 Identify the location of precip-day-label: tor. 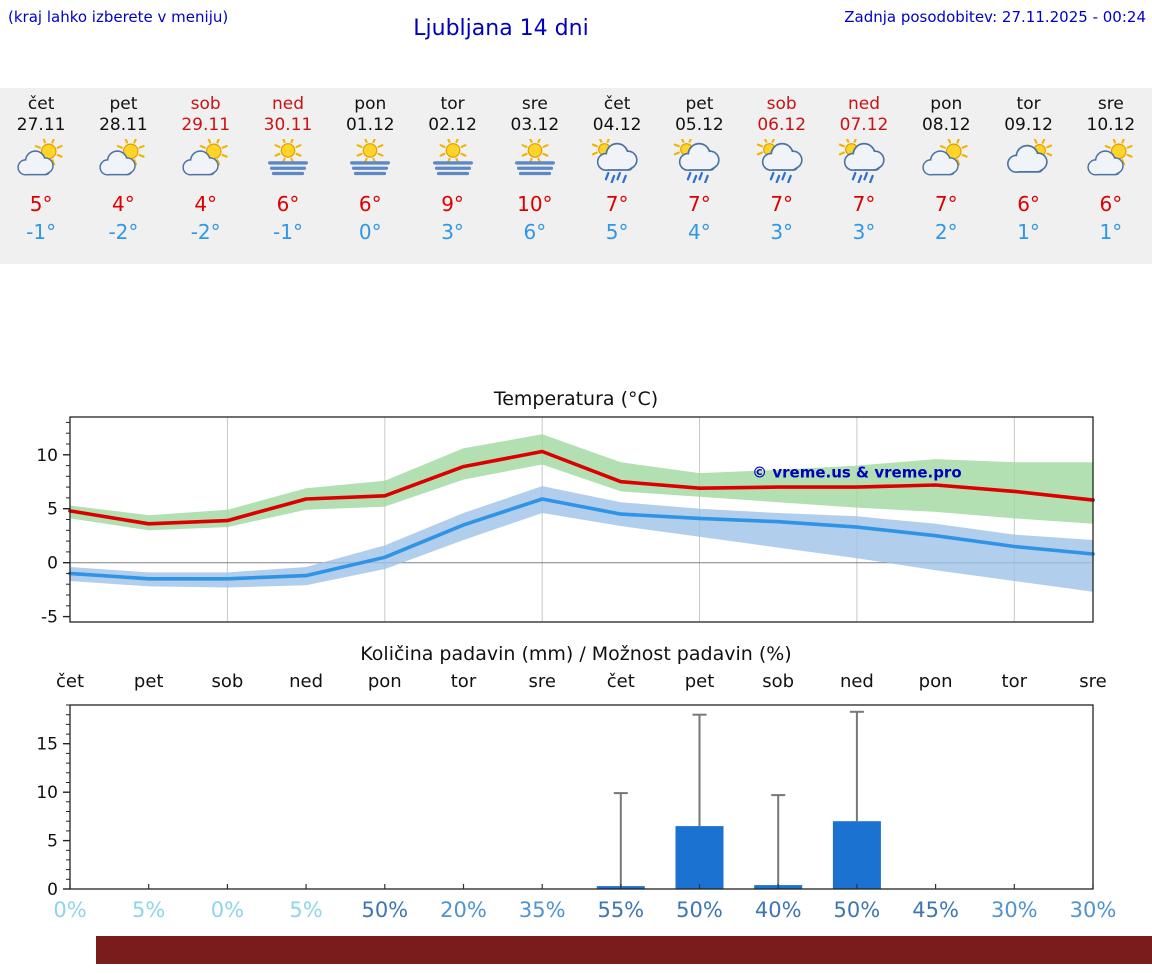
(1015, 681).